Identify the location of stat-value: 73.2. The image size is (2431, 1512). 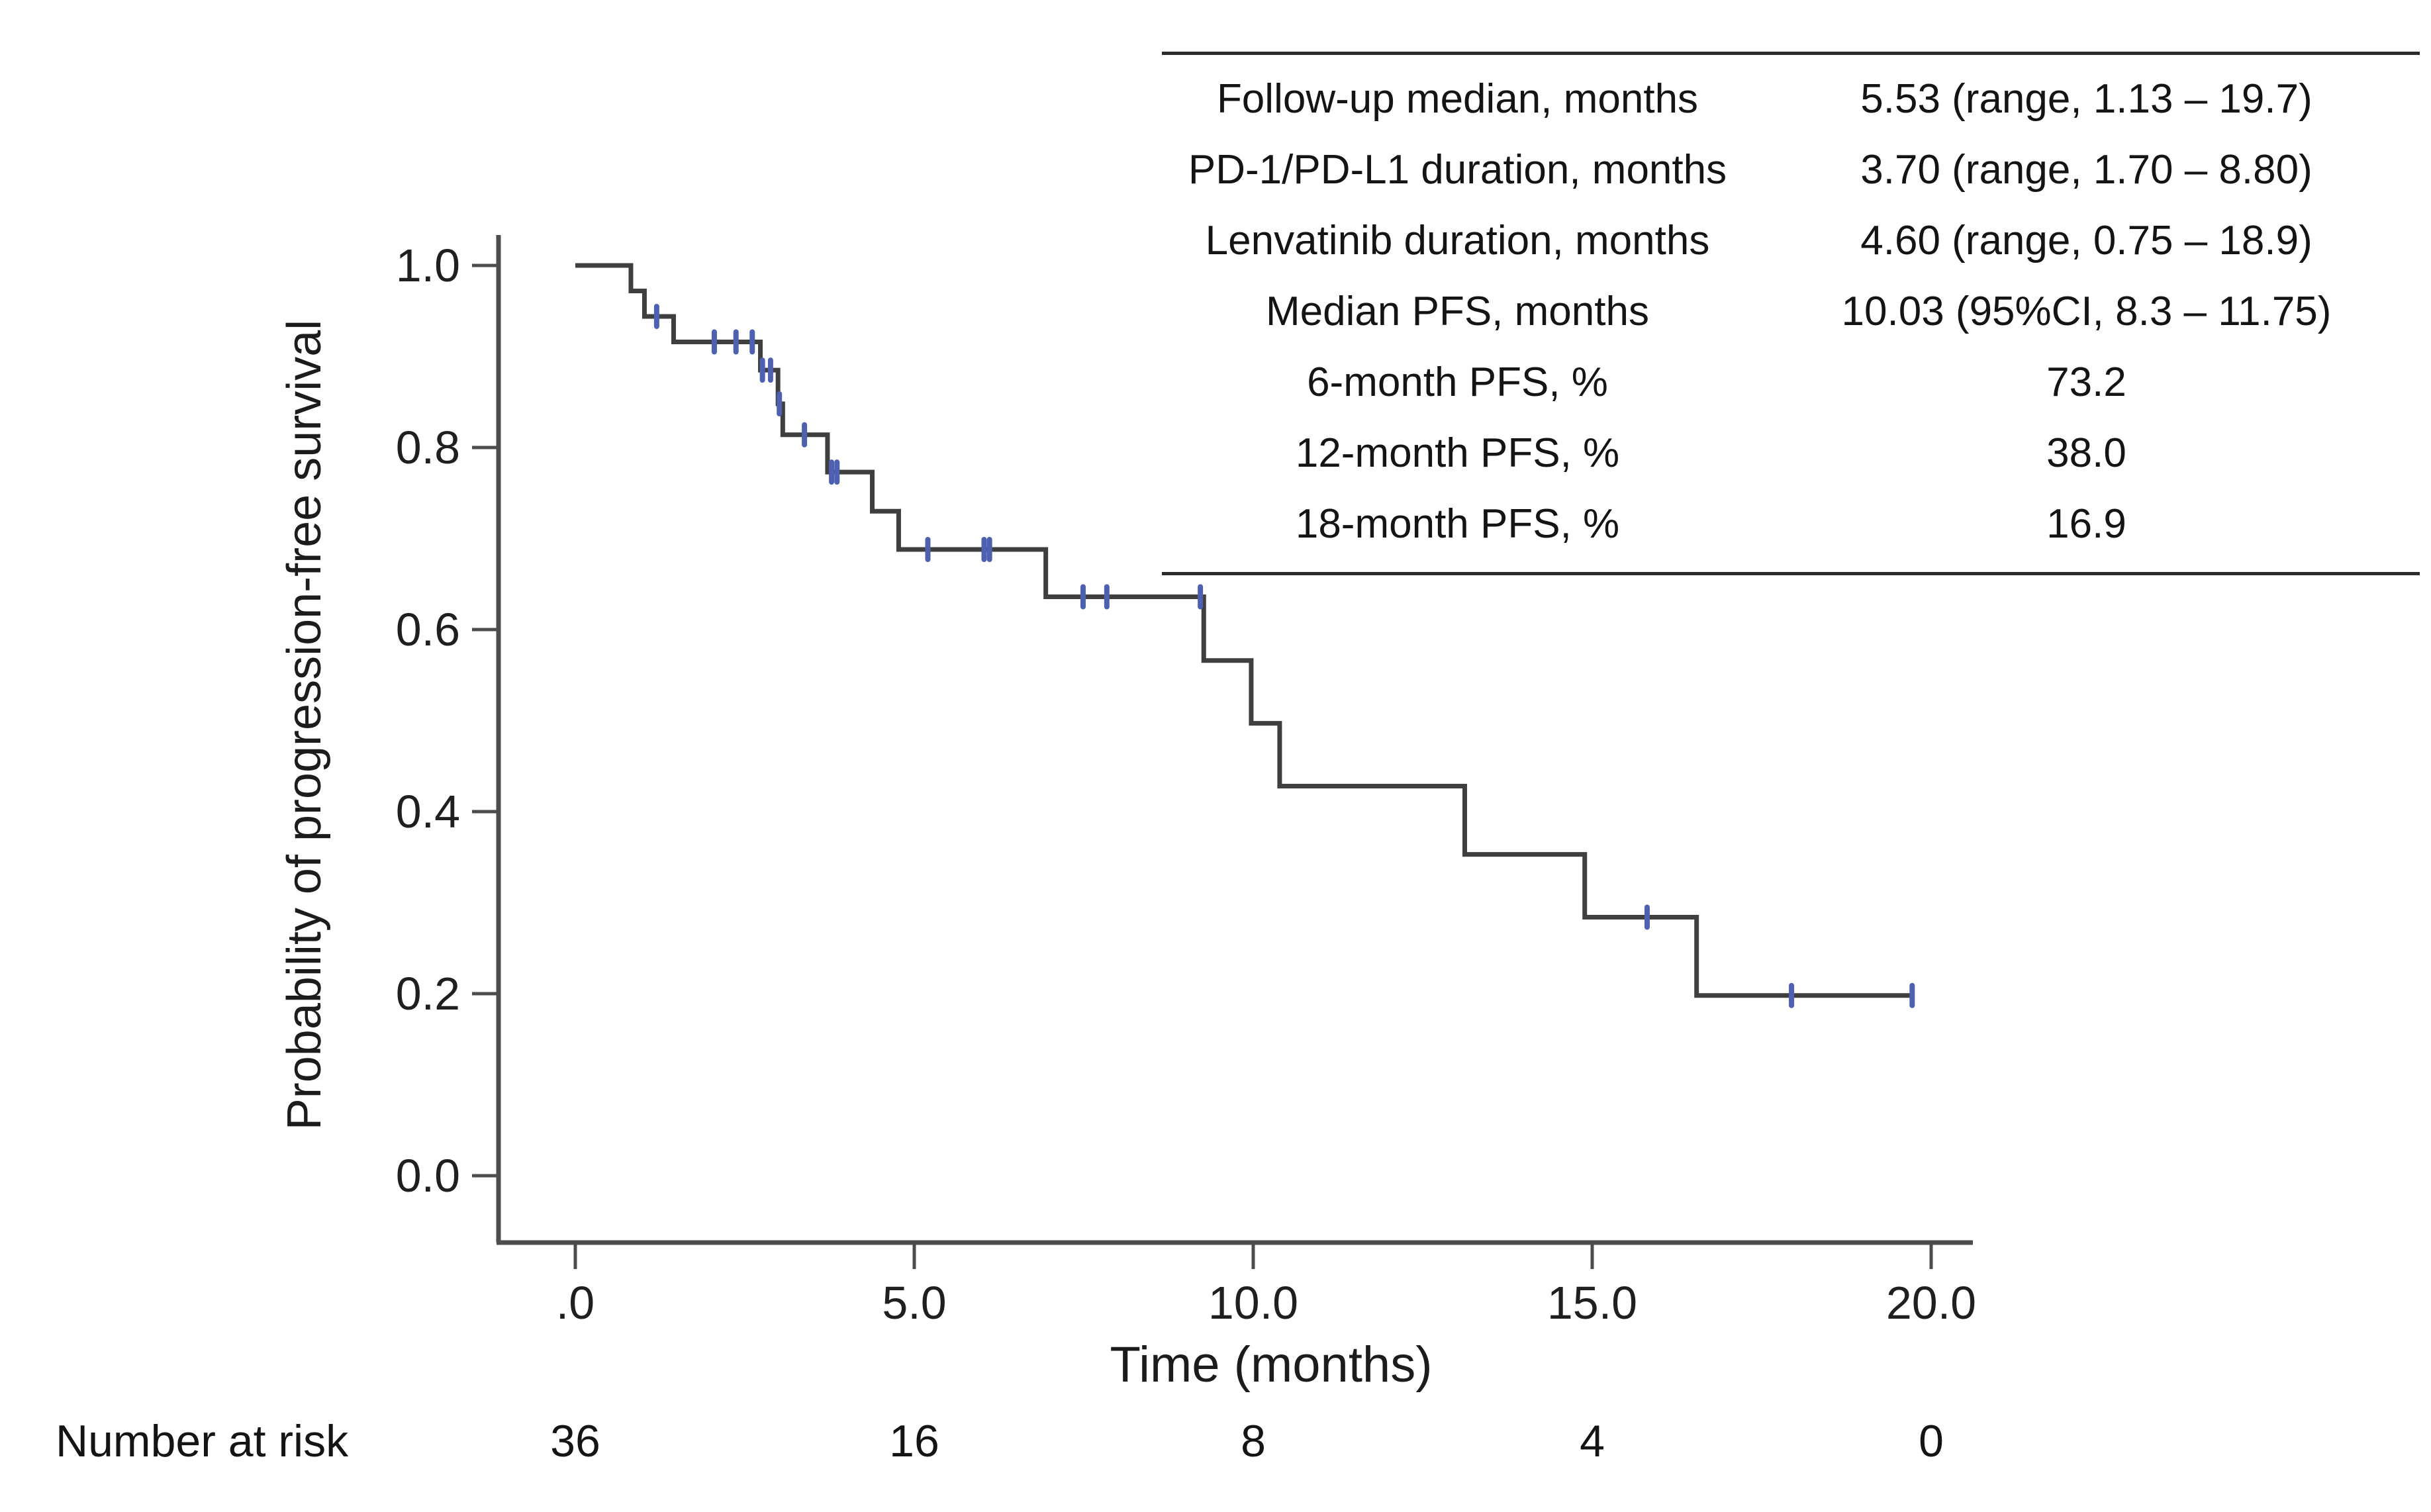
(2086, 382).